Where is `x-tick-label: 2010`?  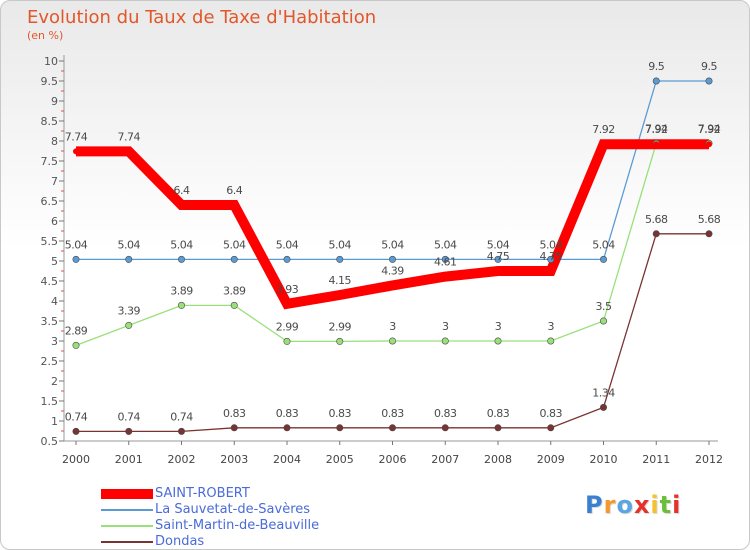 x-tick-label: 2010 is located at coordinates (604, 459).